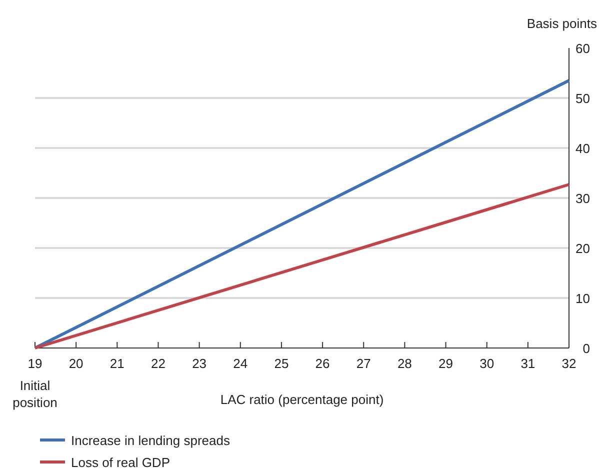 Image resolution: width=599 pixels, height=469 pixels. What do you see at coordinates (322, 363) in the screenshot?
I see `x-tick-label: 26` at bounding box center [322, 363].